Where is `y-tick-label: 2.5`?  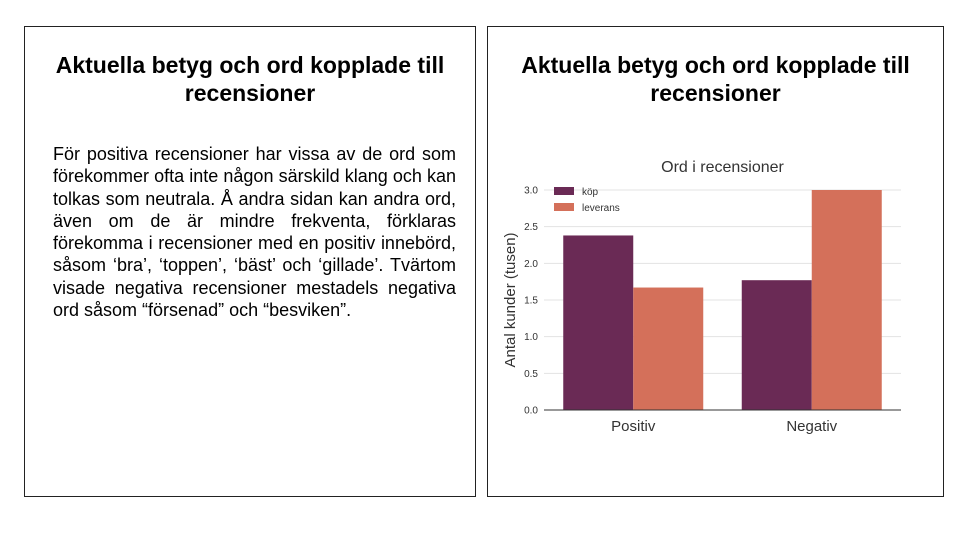
y-tick-label: 2.5 is located at coordinates (531, 227).